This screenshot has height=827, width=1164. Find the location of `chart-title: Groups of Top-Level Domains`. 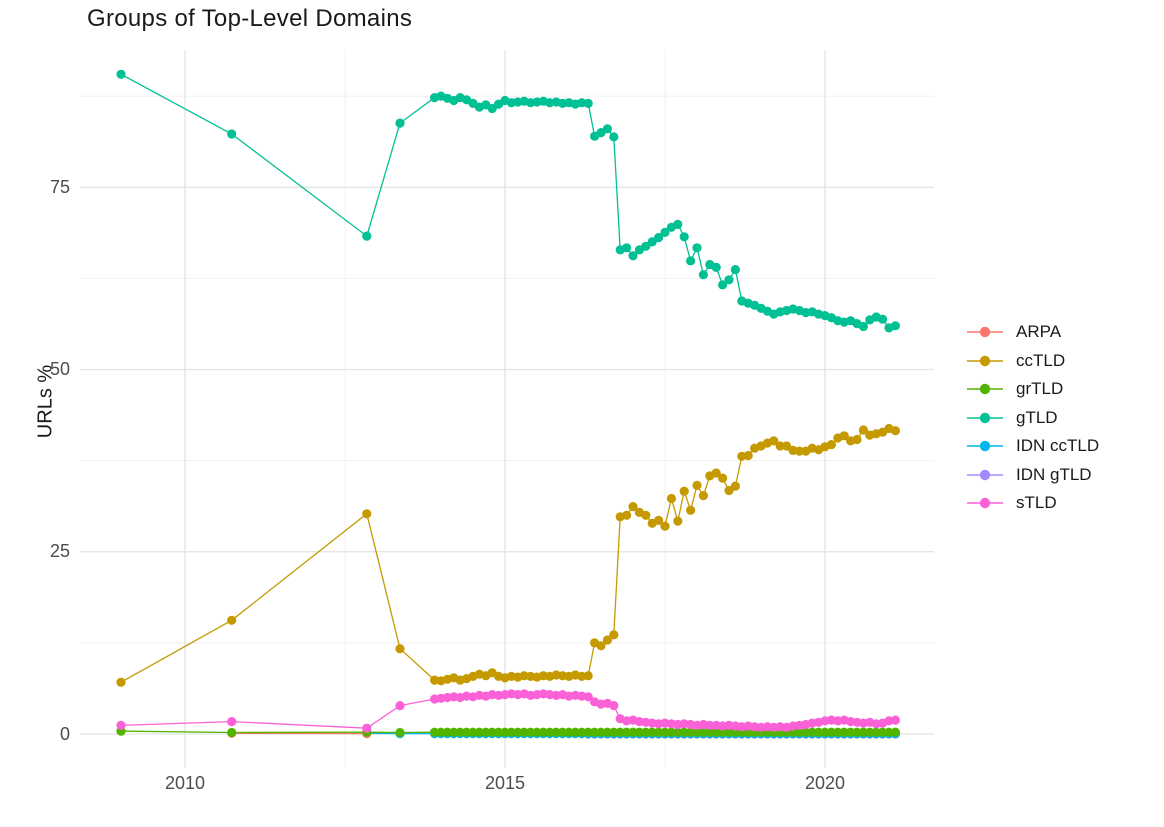

chart-title: Groups of Top-Level Domains is located at coordinates (250, 18).